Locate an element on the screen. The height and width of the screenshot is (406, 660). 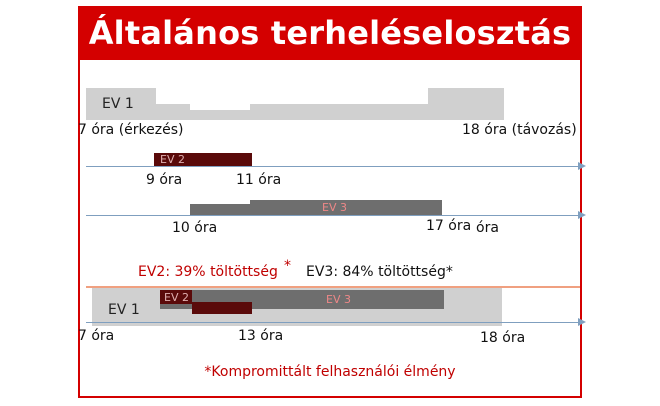
ev1-block-step1 is located at coordinates (173, 112).